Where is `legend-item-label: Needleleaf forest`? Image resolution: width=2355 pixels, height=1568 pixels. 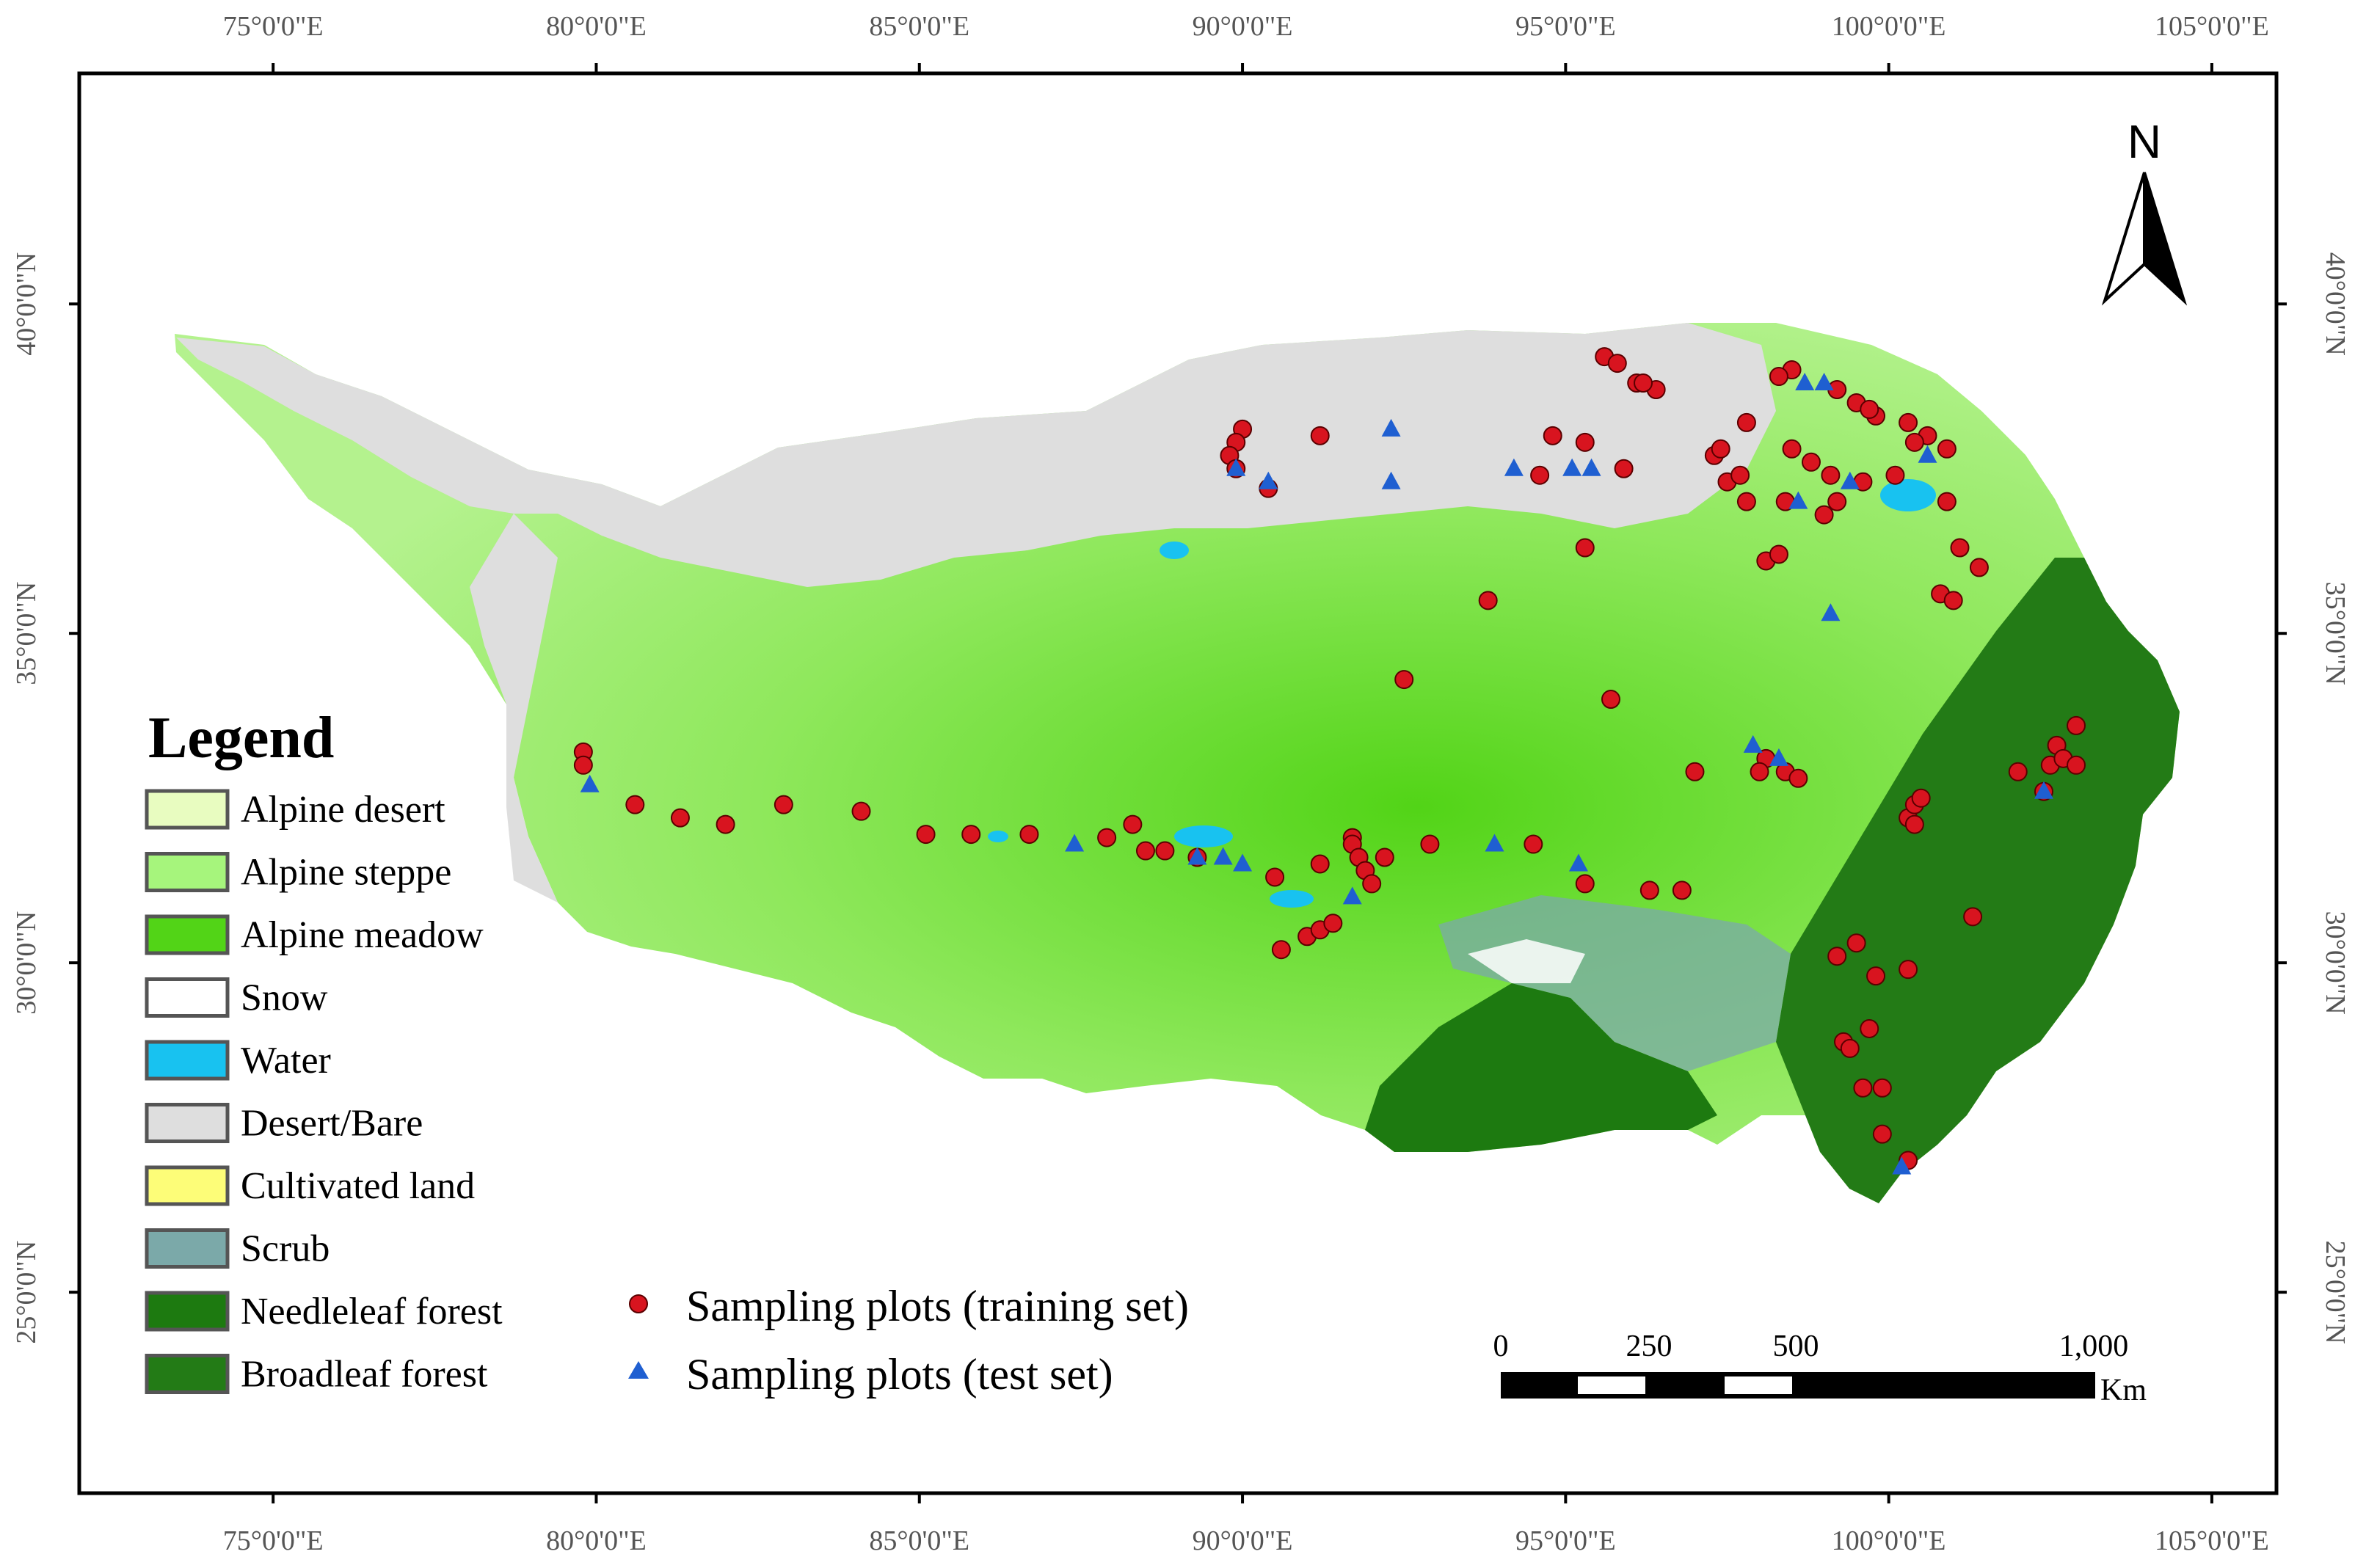 legend-item-label: Needleleaf forest is located at coordinates (372, 1312).